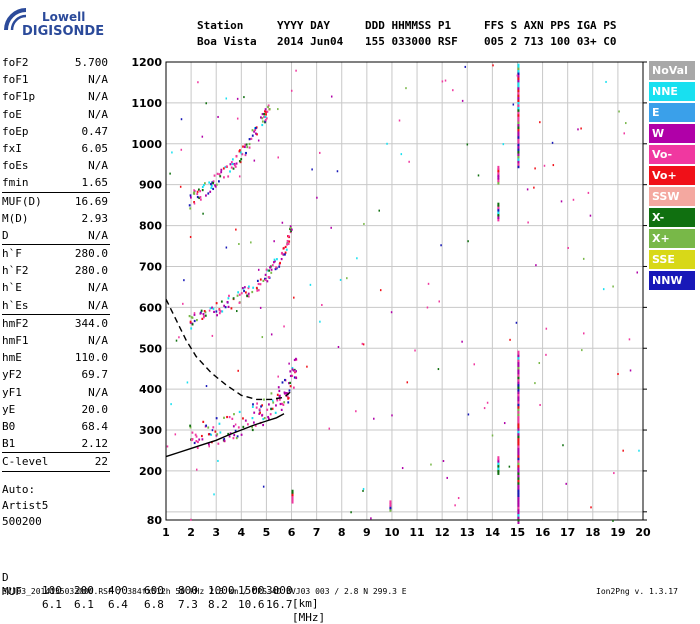 The image size is (700, 624). What do you see at coordinates (303, 25) in the screenshot?
I see `header-date-label: YYYY DAY` at bounding box center [303, 25].